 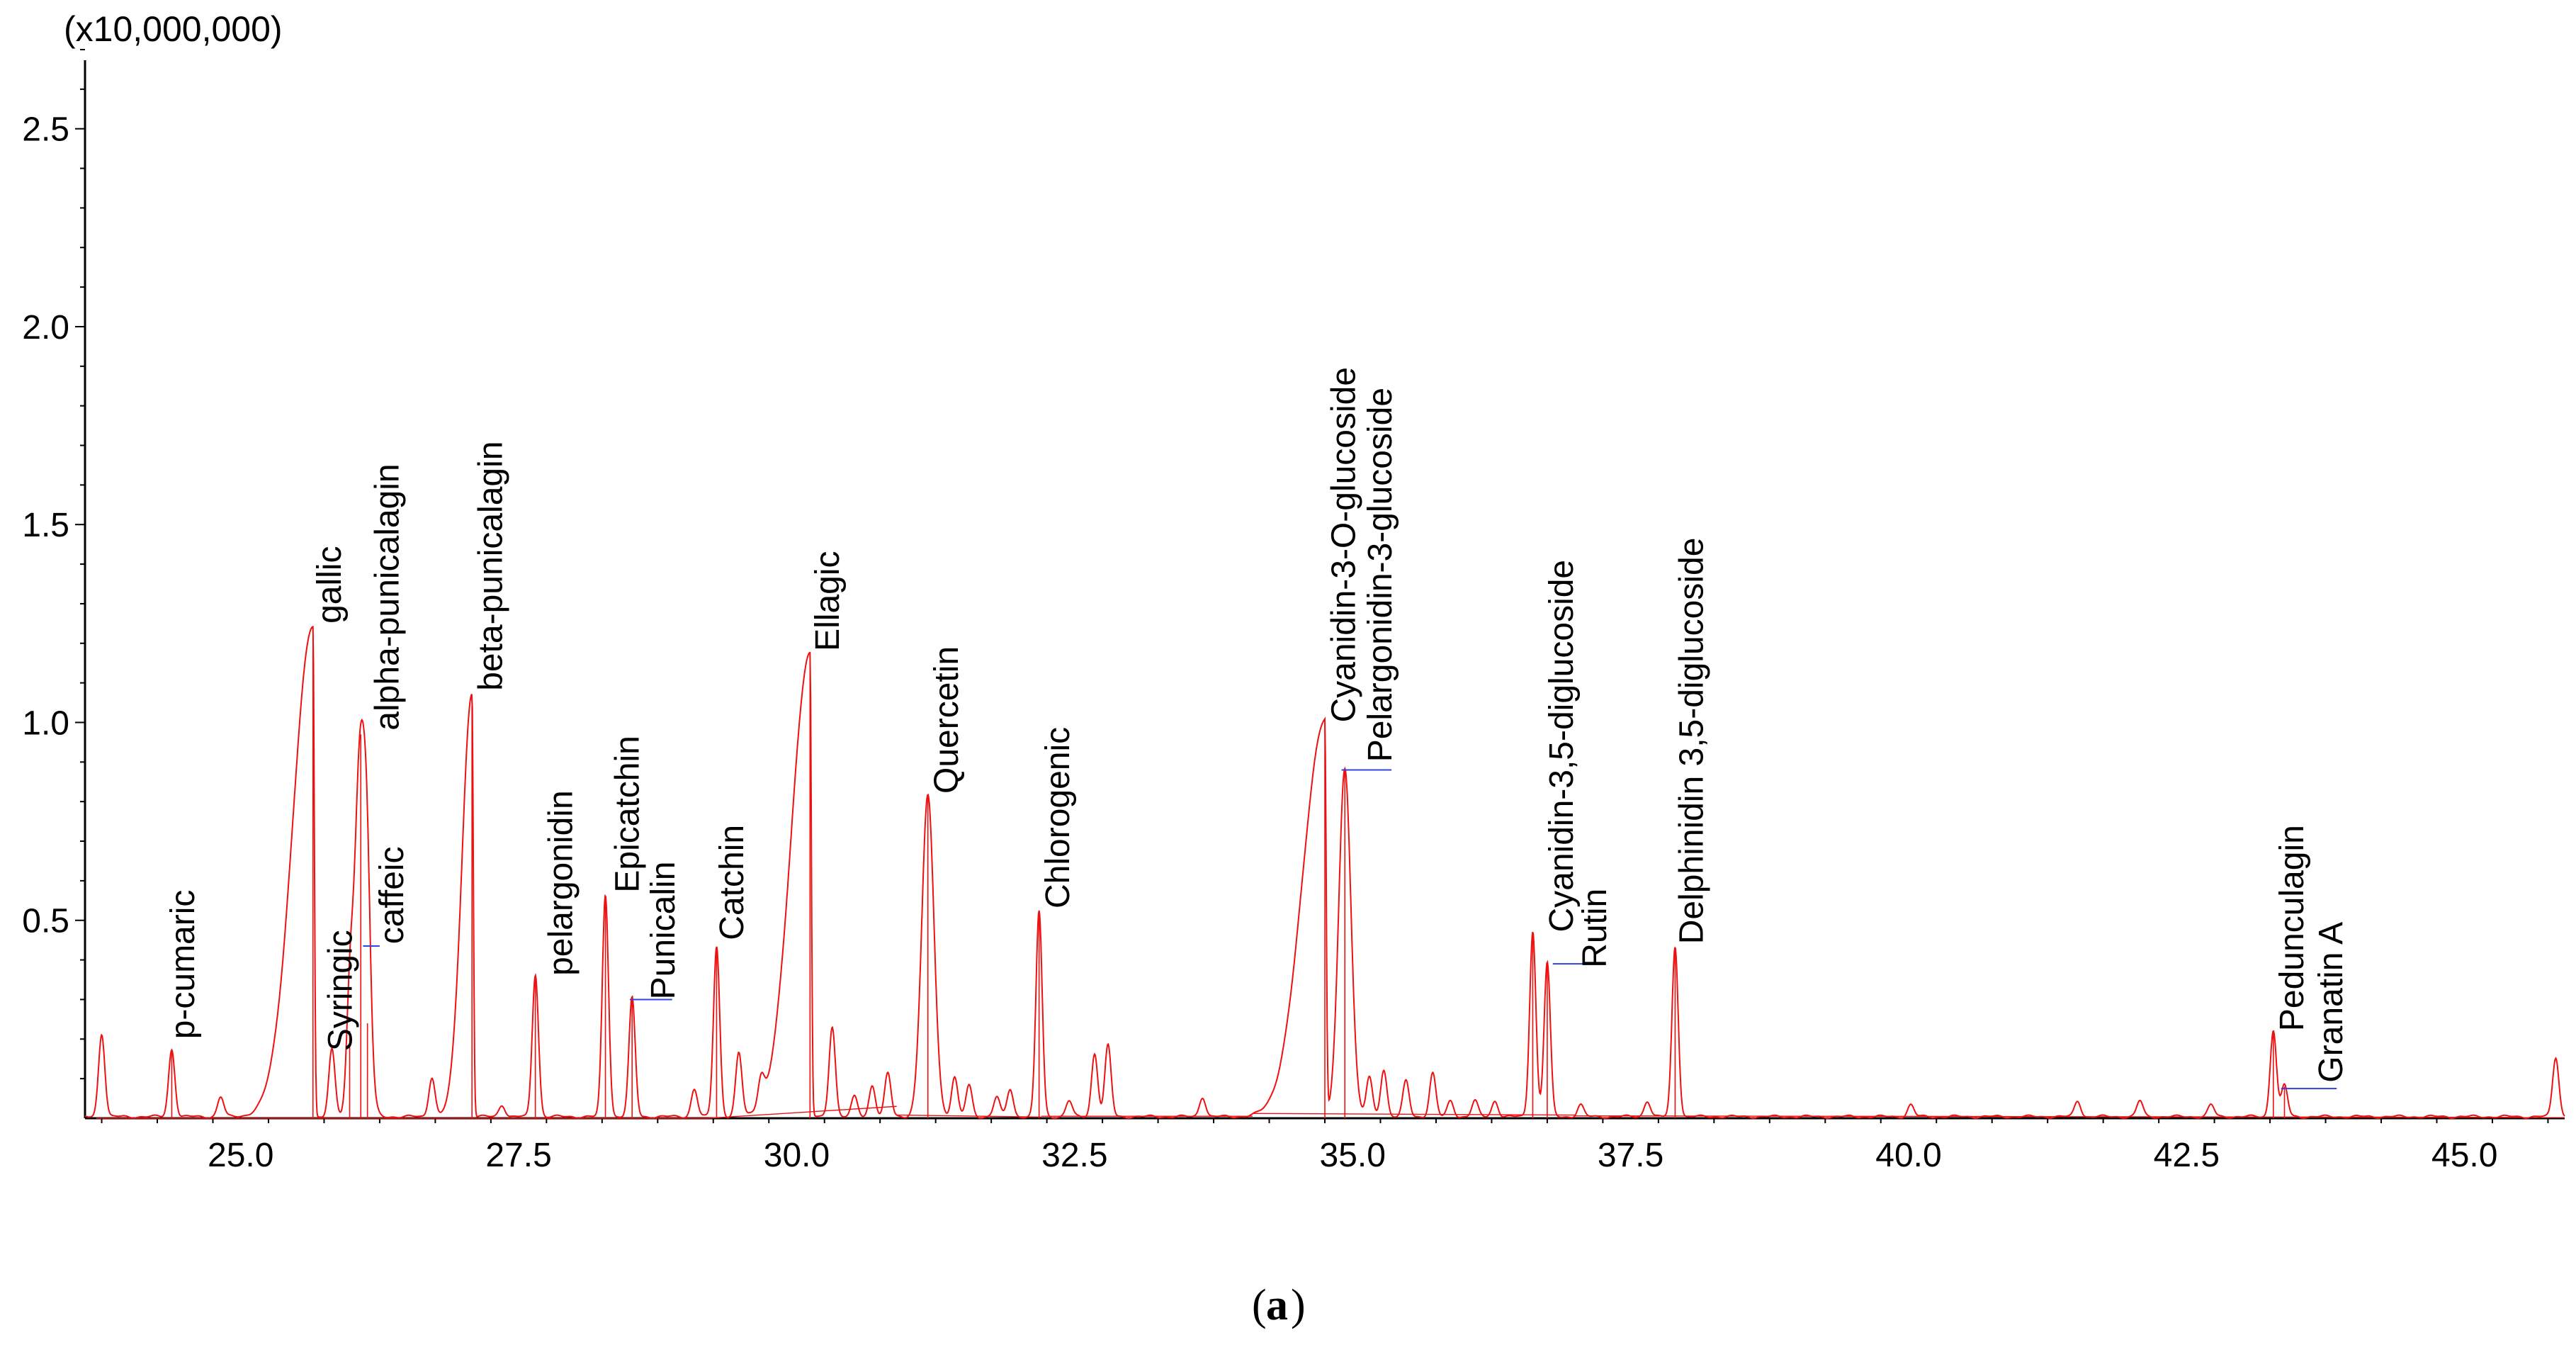 I want to click on peak-label-quercetin: Quercetin, so click(x=947, y=720).